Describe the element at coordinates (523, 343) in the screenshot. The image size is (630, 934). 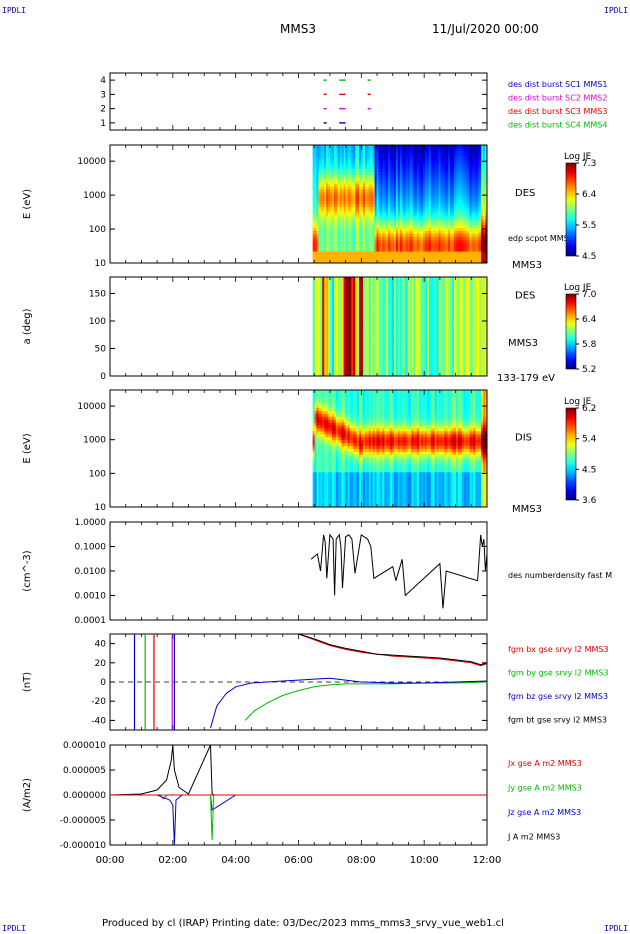
I see `instrument-sublabel: MMS3` at that location.